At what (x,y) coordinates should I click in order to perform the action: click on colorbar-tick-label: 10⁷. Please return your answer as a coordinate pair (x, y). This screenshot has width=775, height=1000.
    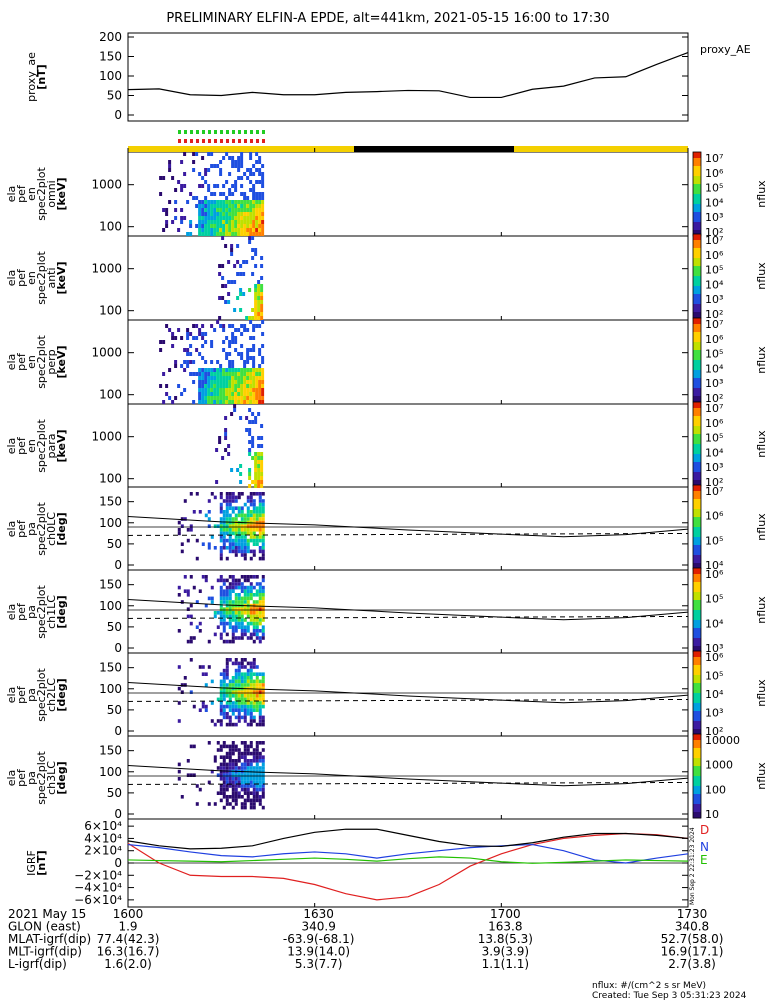
    Looking at the image, I should click on (714, 240).